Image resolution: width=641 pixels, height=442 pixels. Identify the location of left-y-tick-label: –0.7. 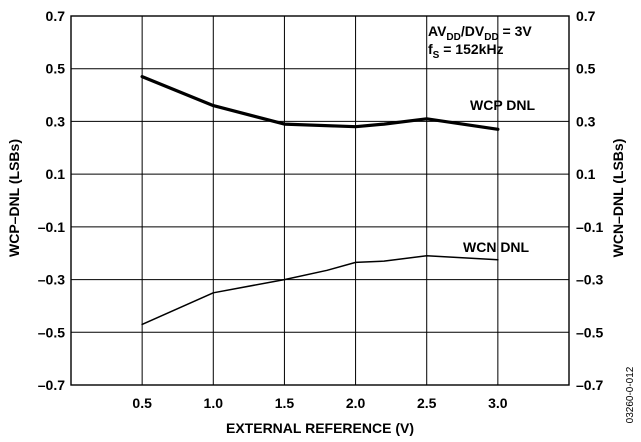
(51, 385).